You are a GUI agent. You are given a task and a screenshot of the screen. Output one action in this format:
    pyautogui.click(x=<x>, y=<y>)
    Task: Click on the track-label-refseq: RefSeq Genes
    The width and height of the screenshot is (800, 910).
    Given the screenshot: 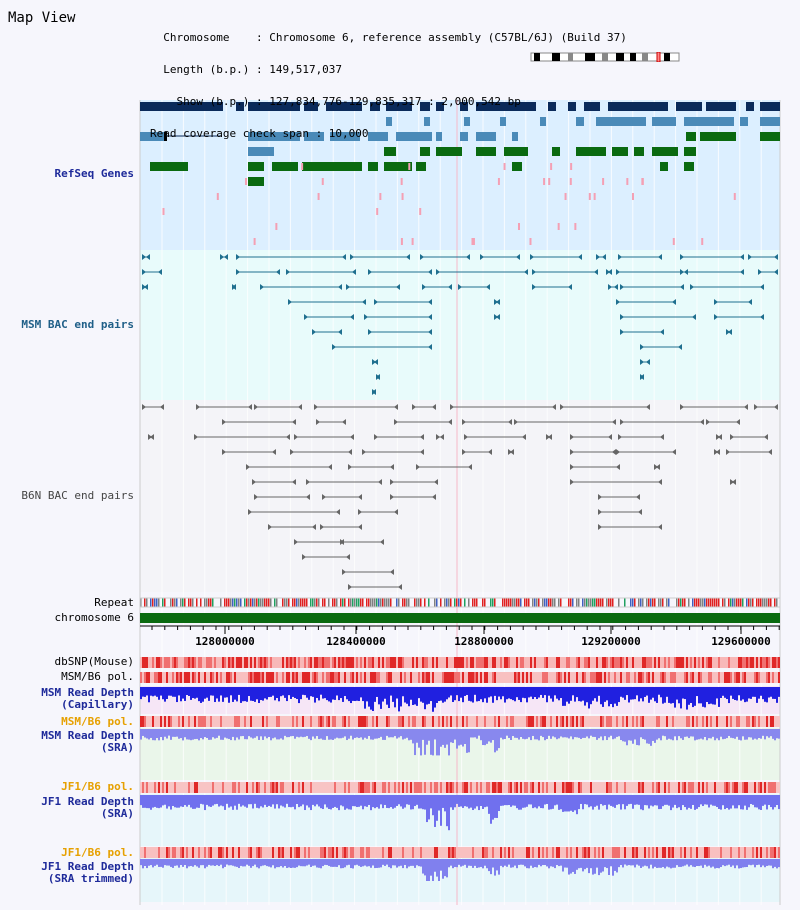 What is the action you would take?
    pyautogui.click(x=94, y=173)
    